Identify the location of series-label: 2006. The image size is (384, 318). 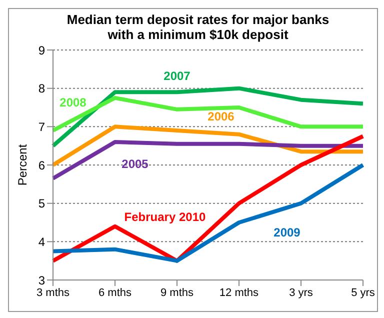
(221, 116).